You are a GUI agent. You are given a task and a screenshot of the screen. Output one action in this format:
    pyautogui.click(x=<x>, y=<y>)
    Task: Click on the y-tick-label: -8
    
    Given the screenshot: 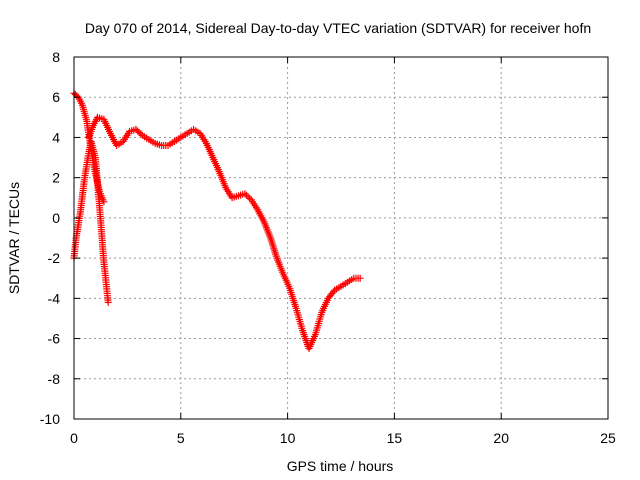 What is the action you would take?
    pyautogui.click(x=54, y=379)
    